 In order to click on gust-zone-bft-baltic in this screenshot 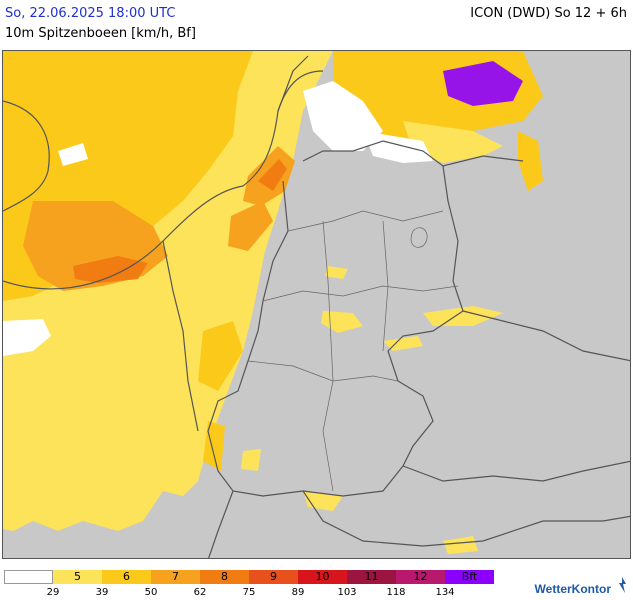, I will do `click(483, 83)`.